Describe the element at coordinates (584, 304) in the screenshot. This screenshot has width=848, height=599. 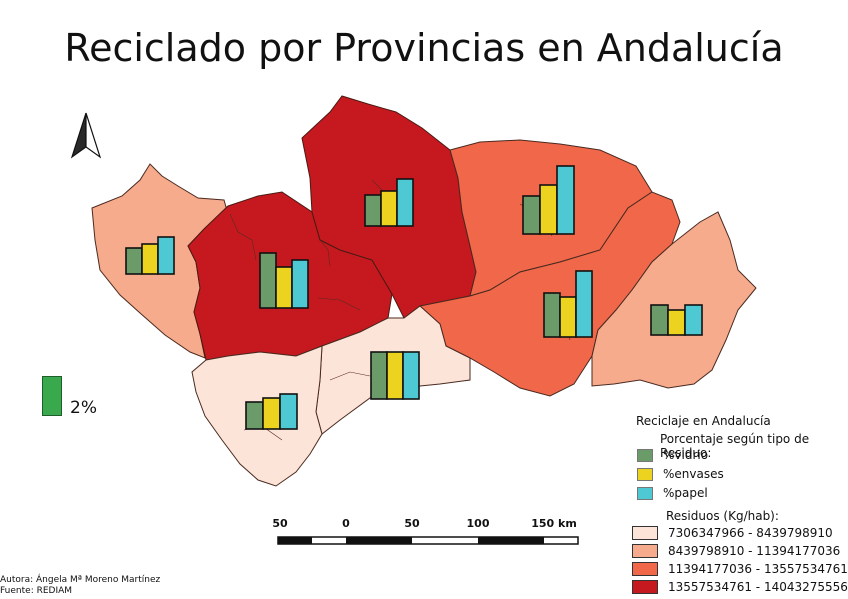
I see `bar-granada-papel` at that location.